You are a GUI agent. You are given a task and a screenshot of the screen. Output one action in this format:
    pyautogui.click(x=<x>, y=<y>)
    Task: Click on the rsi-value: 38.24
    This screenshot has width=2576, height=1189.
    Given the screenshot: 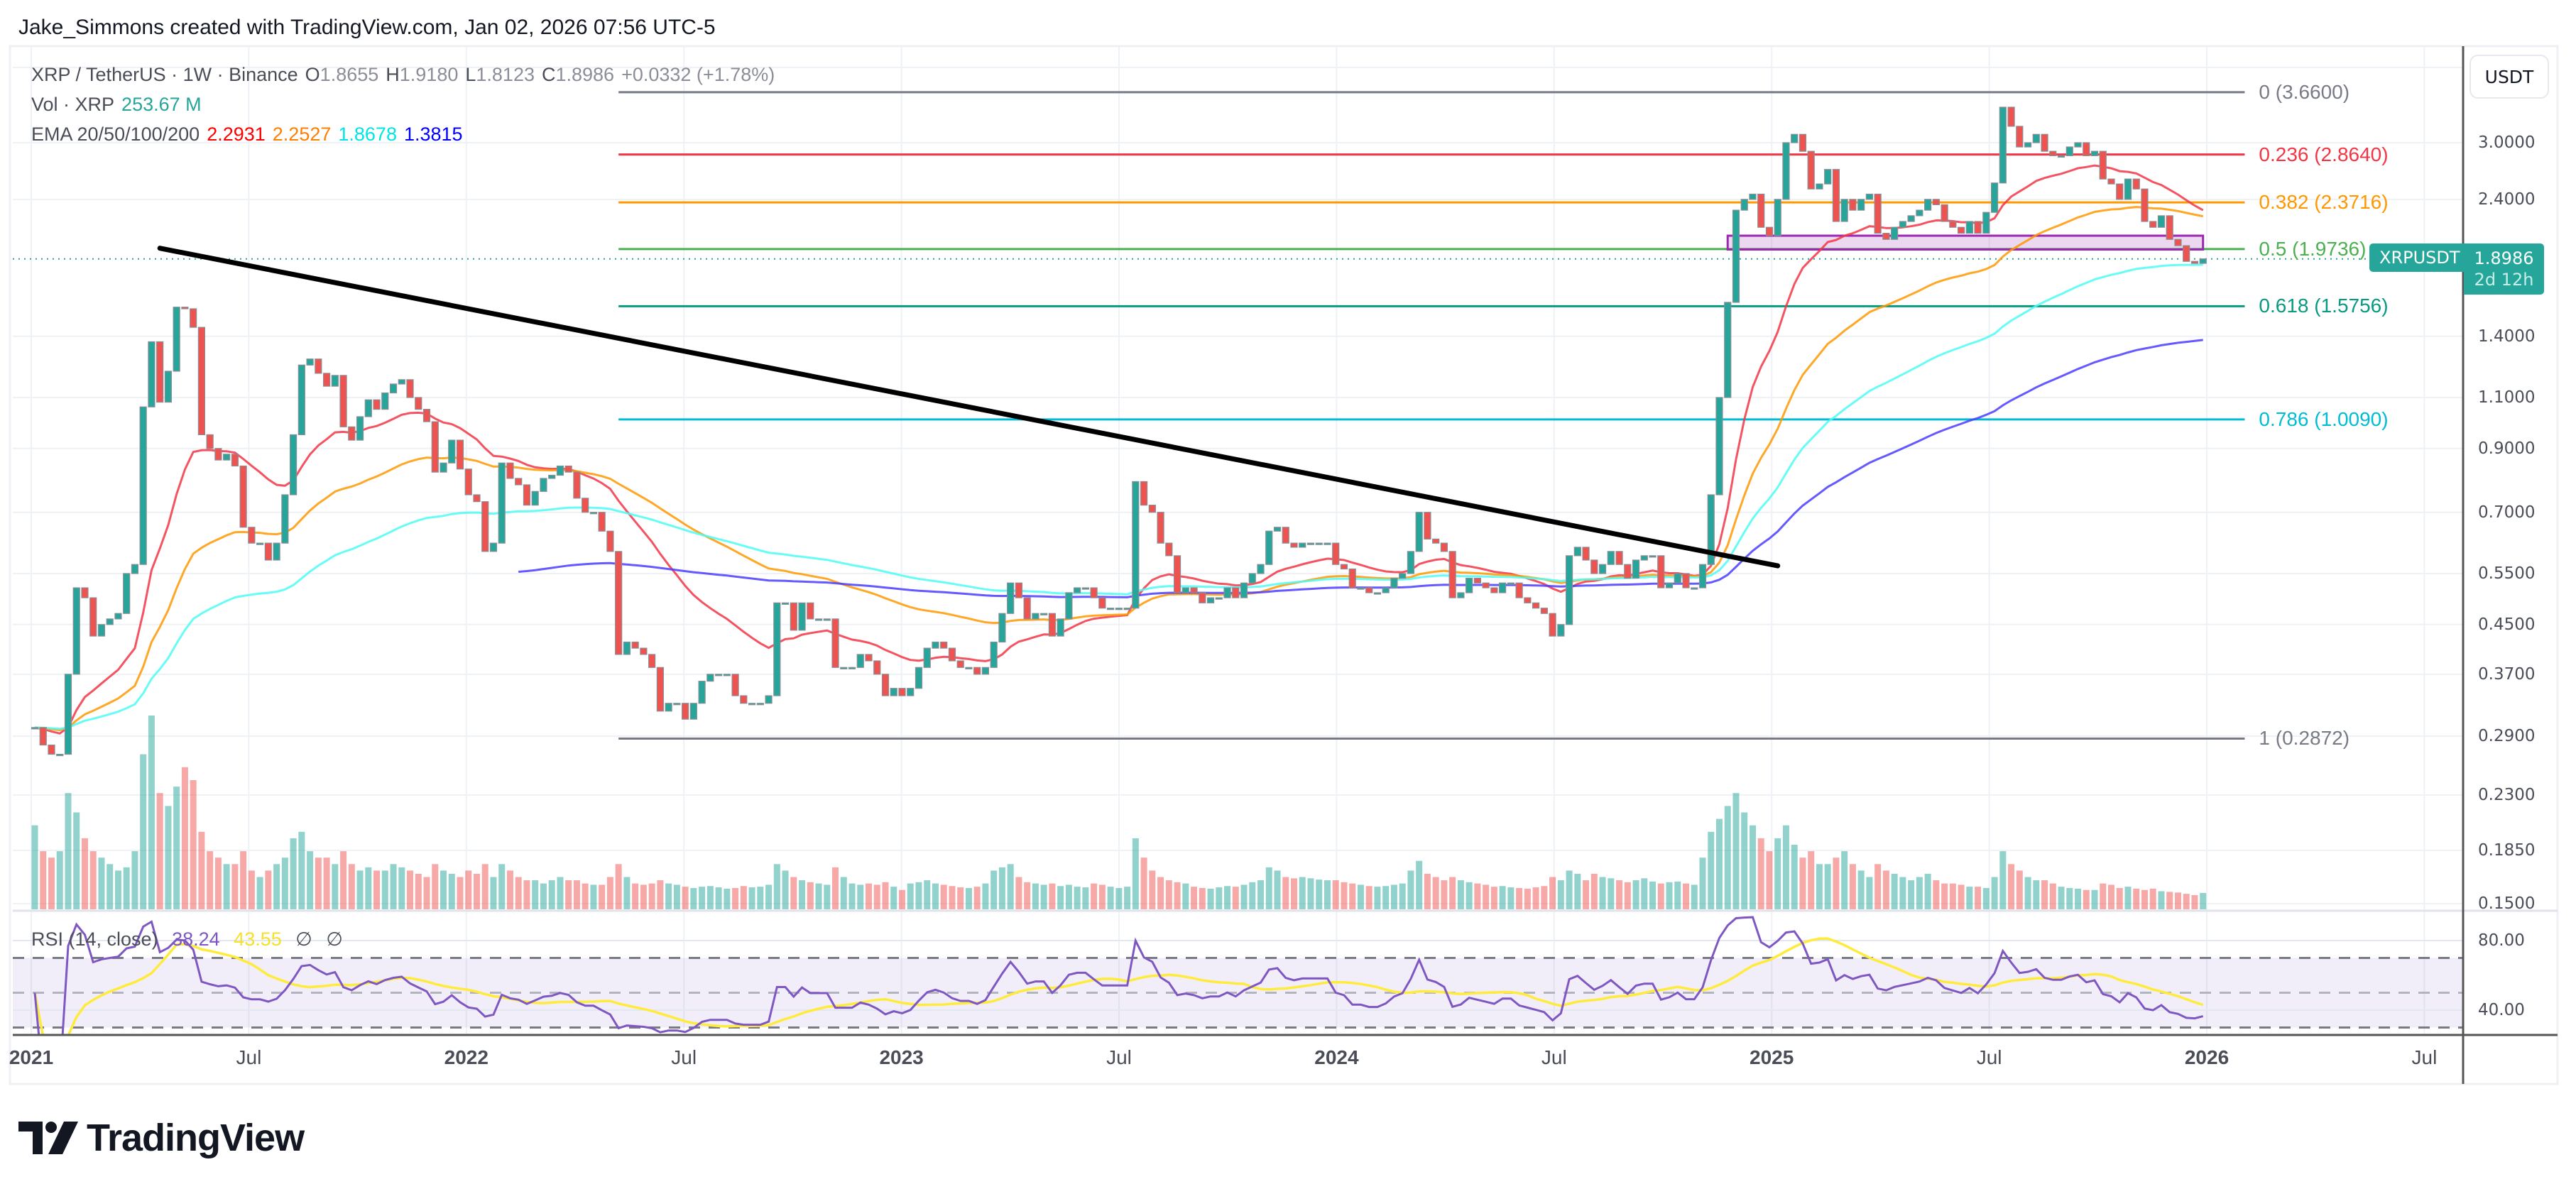 What is the action you would take?
    pyautogui.click(x=196, y=939)
    